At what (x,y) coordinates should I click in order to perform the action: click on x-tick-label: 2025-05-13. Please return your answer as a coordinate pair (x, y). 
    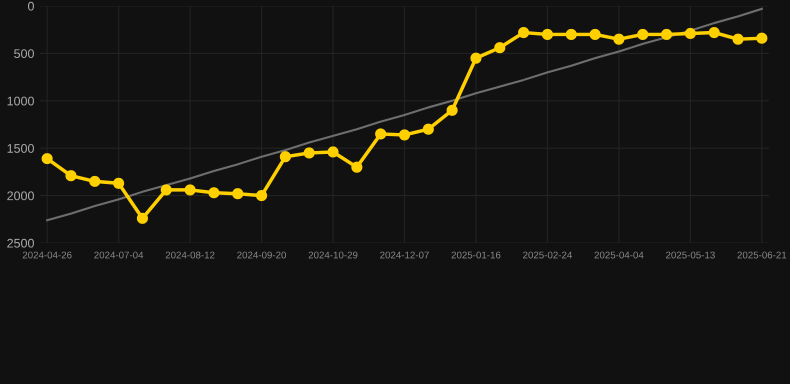
    Looking at the image, I should click on (690, 255).